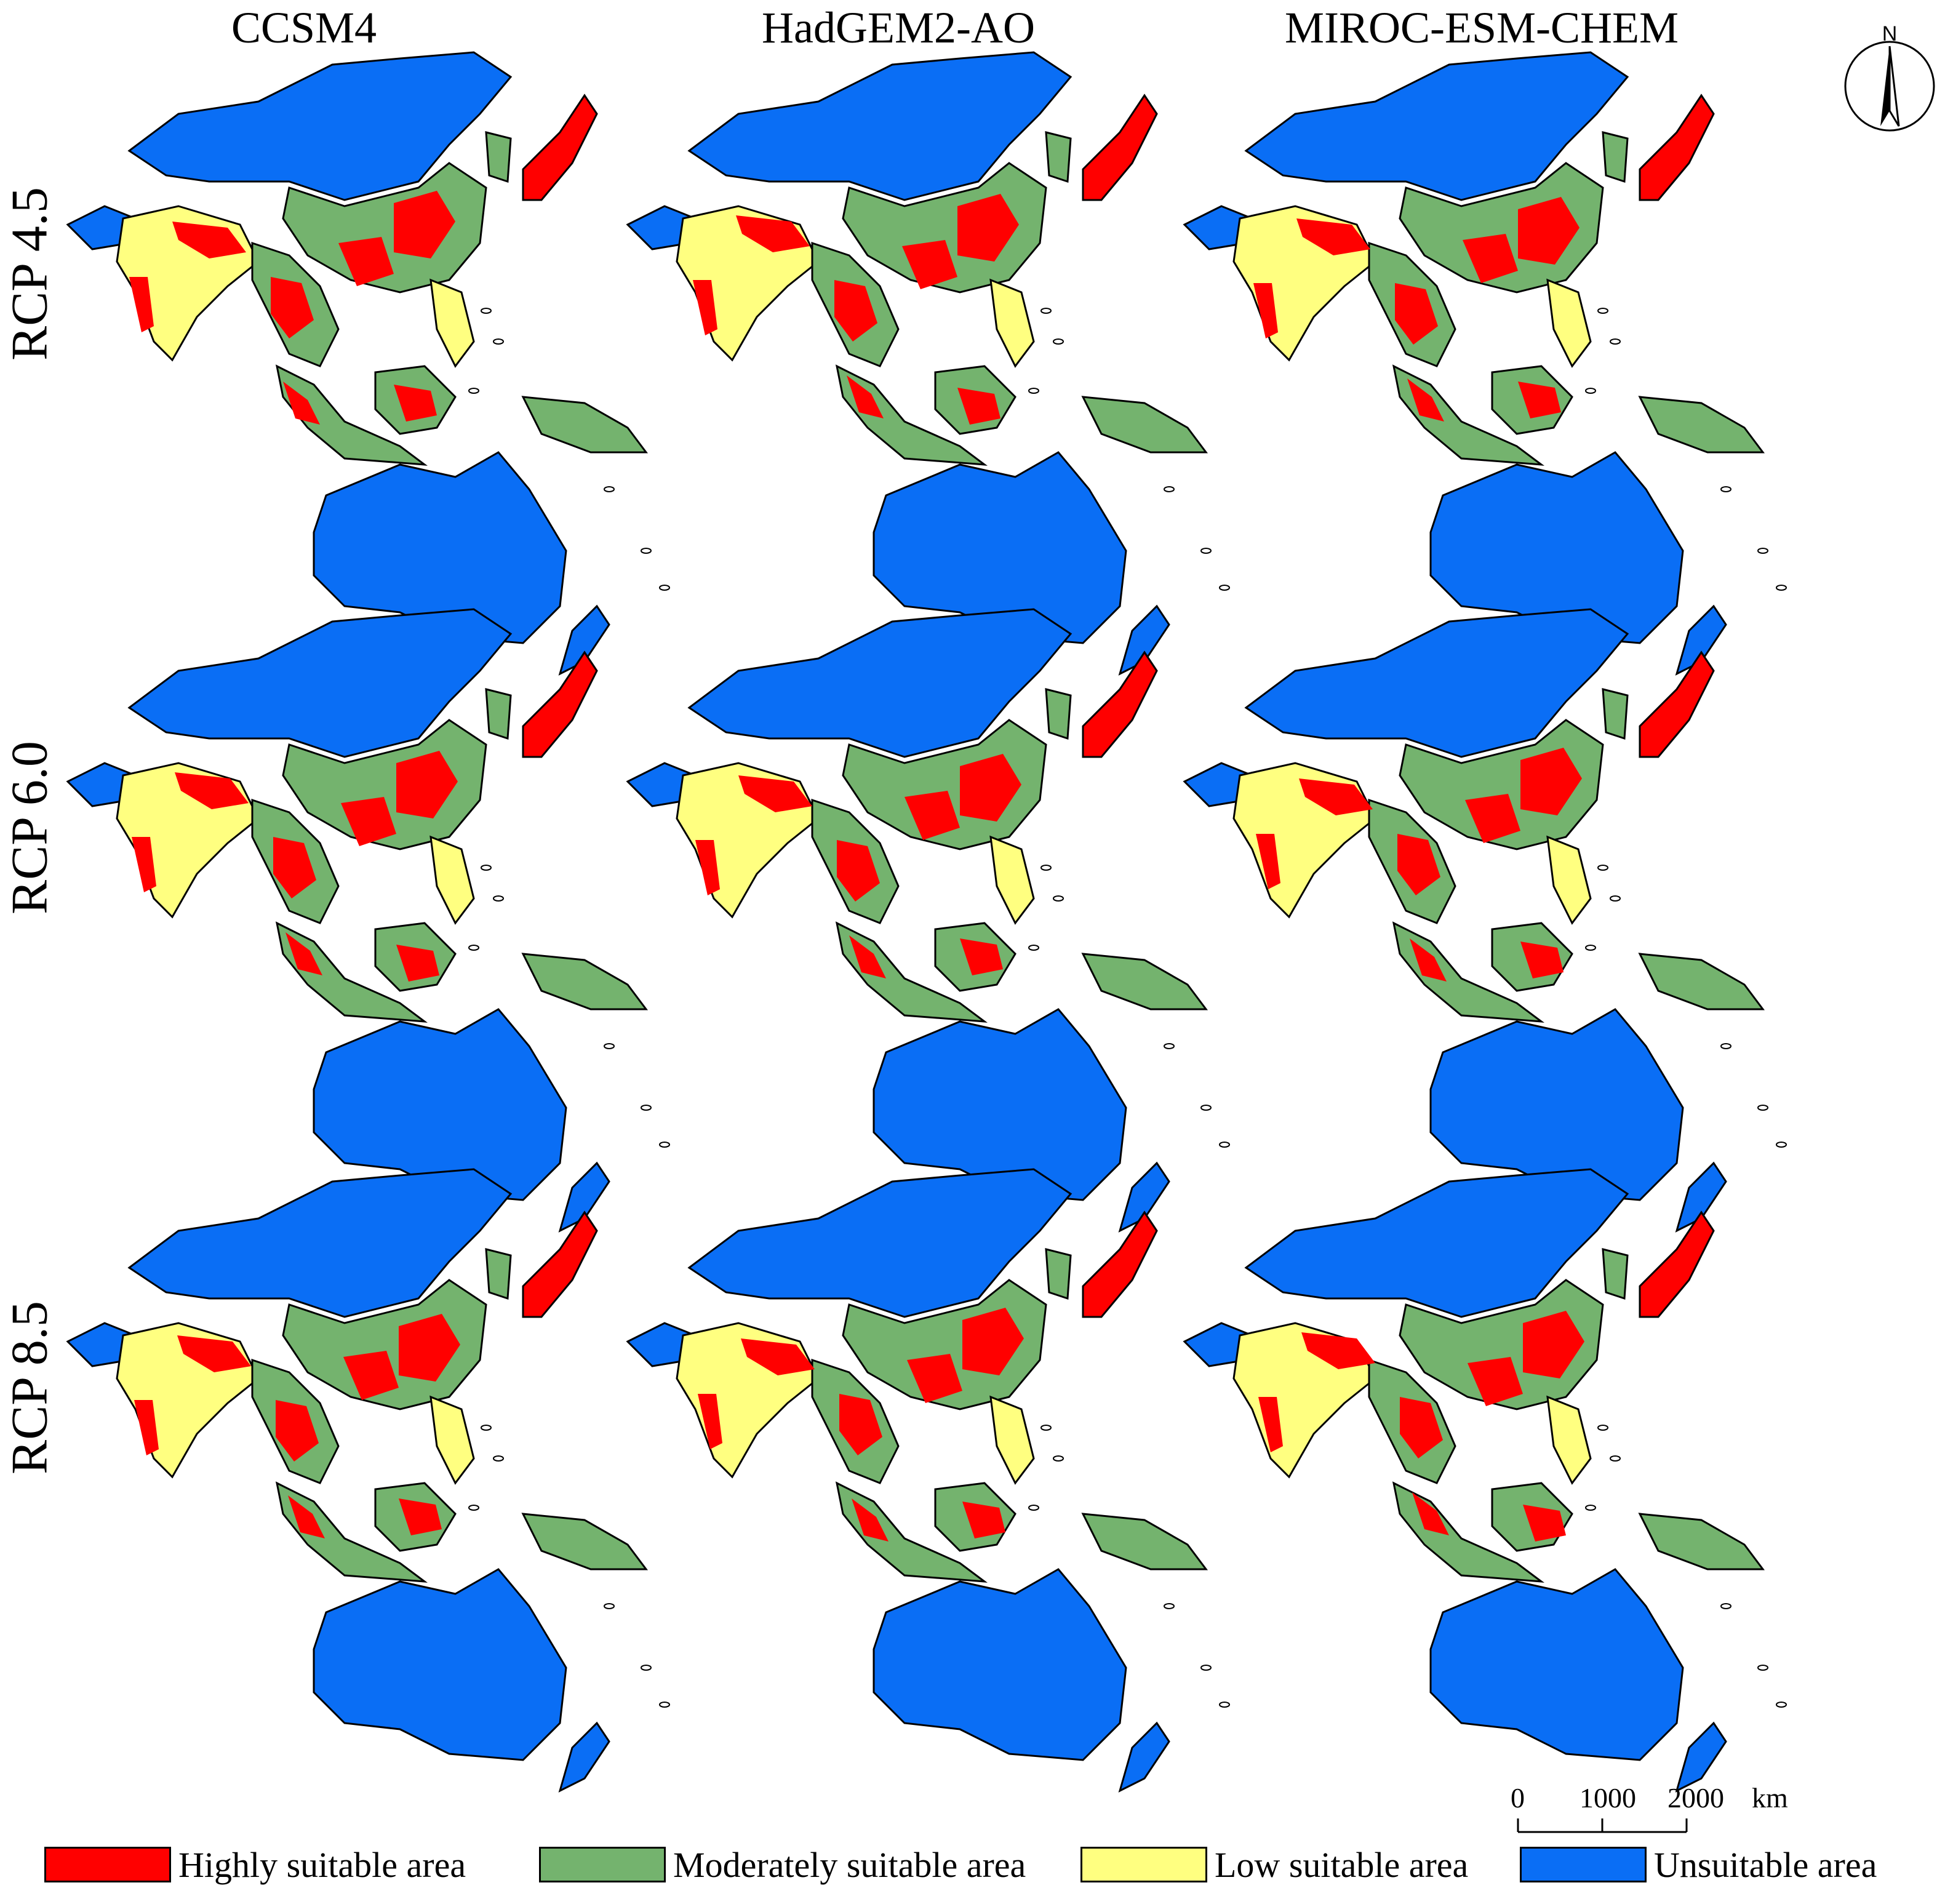 This screenshot has height=1904, width=1953. Describe the element at coordinates (1608, 1798) in the screenshot. I see `scale-tick-1000: 1000` at that location.